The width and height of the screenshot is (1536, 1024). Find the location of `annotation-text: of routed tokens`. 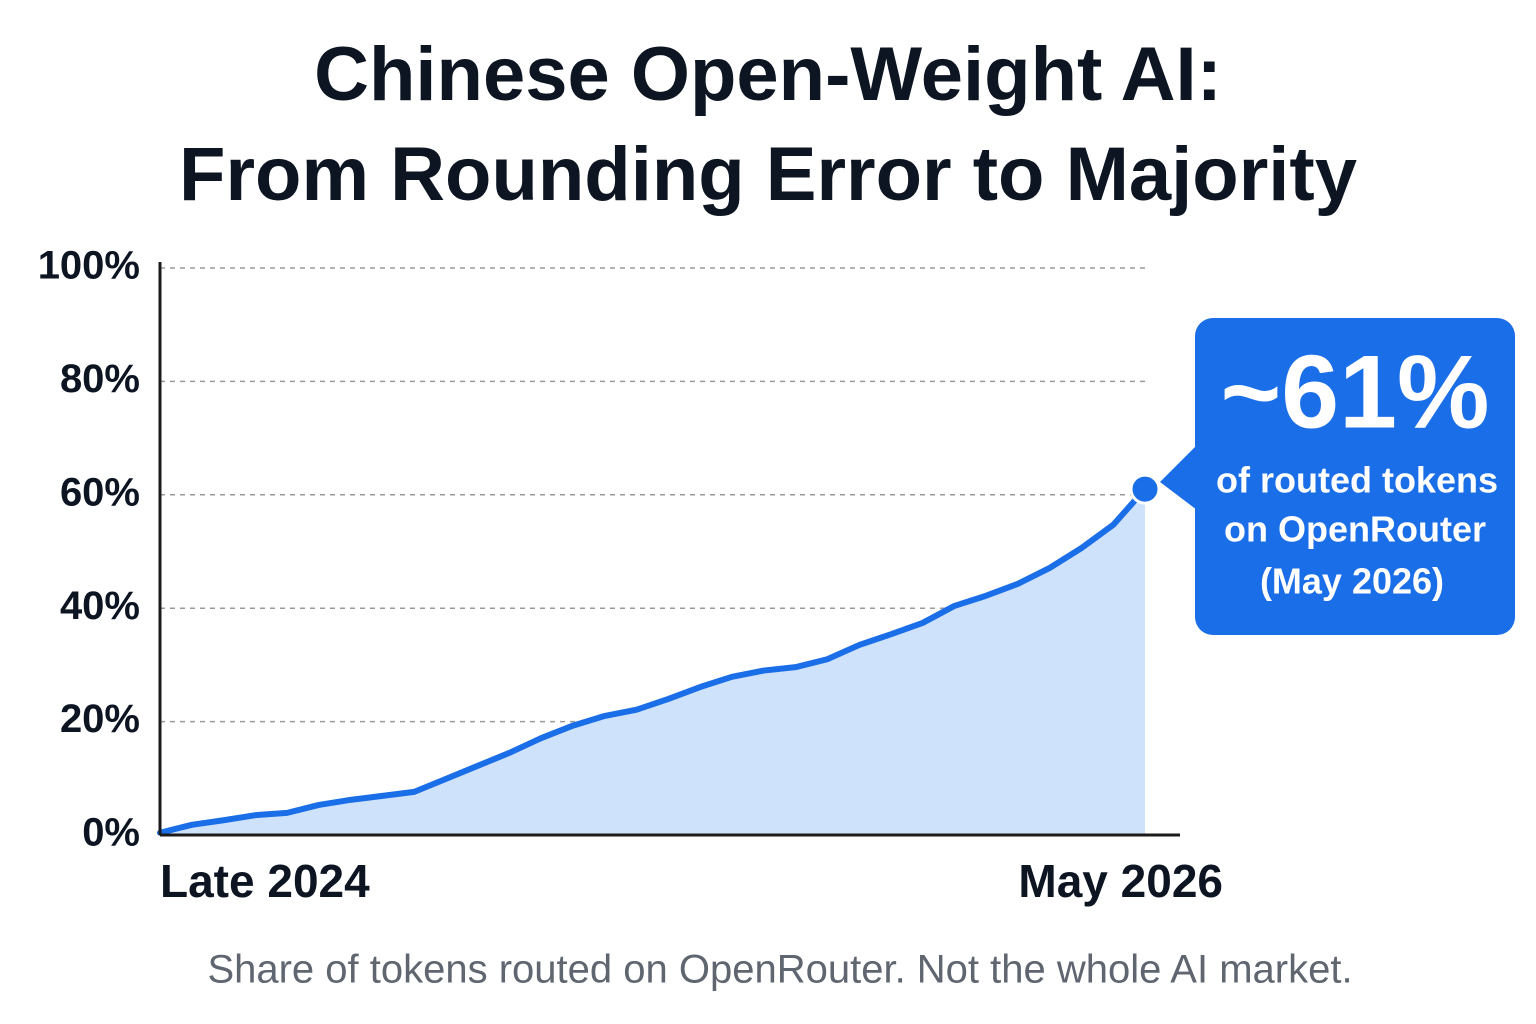

annotation-text: of routed tokens is located at coordinates (1357, 480).